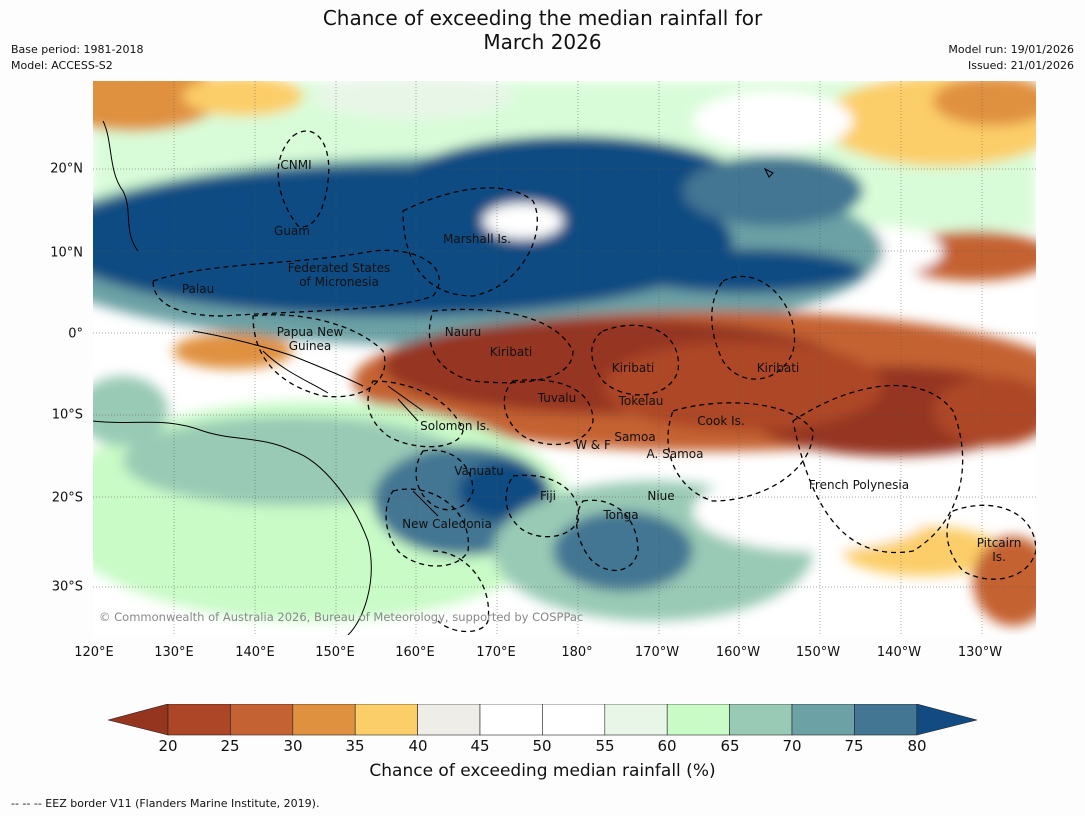  Describe the element at coordinates (503, 491) in the screenshot. I see `south-wet-core` at that location.